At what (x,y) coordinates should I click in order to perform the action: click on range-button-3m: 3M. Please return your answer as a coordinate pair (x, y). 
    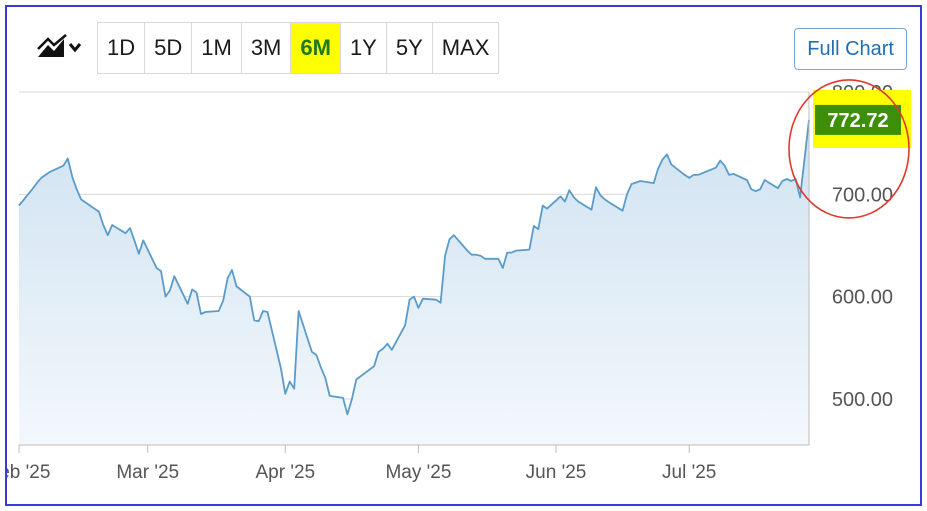
    Looking at the image, I should click on (266, 48).